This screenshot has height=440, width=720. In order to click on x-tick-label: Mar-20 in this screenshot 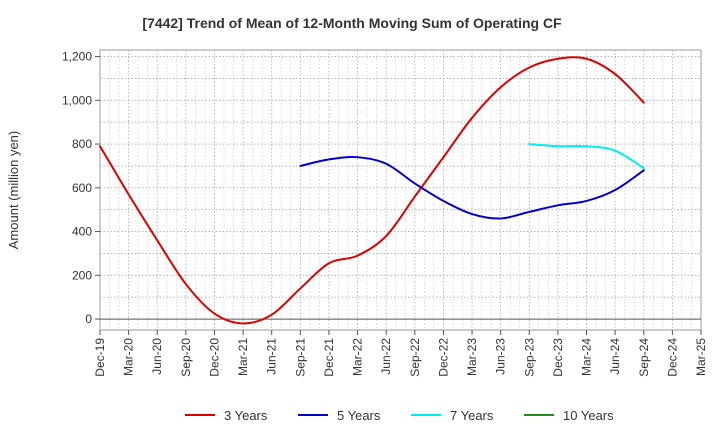, I will do `click(129, 357)`.